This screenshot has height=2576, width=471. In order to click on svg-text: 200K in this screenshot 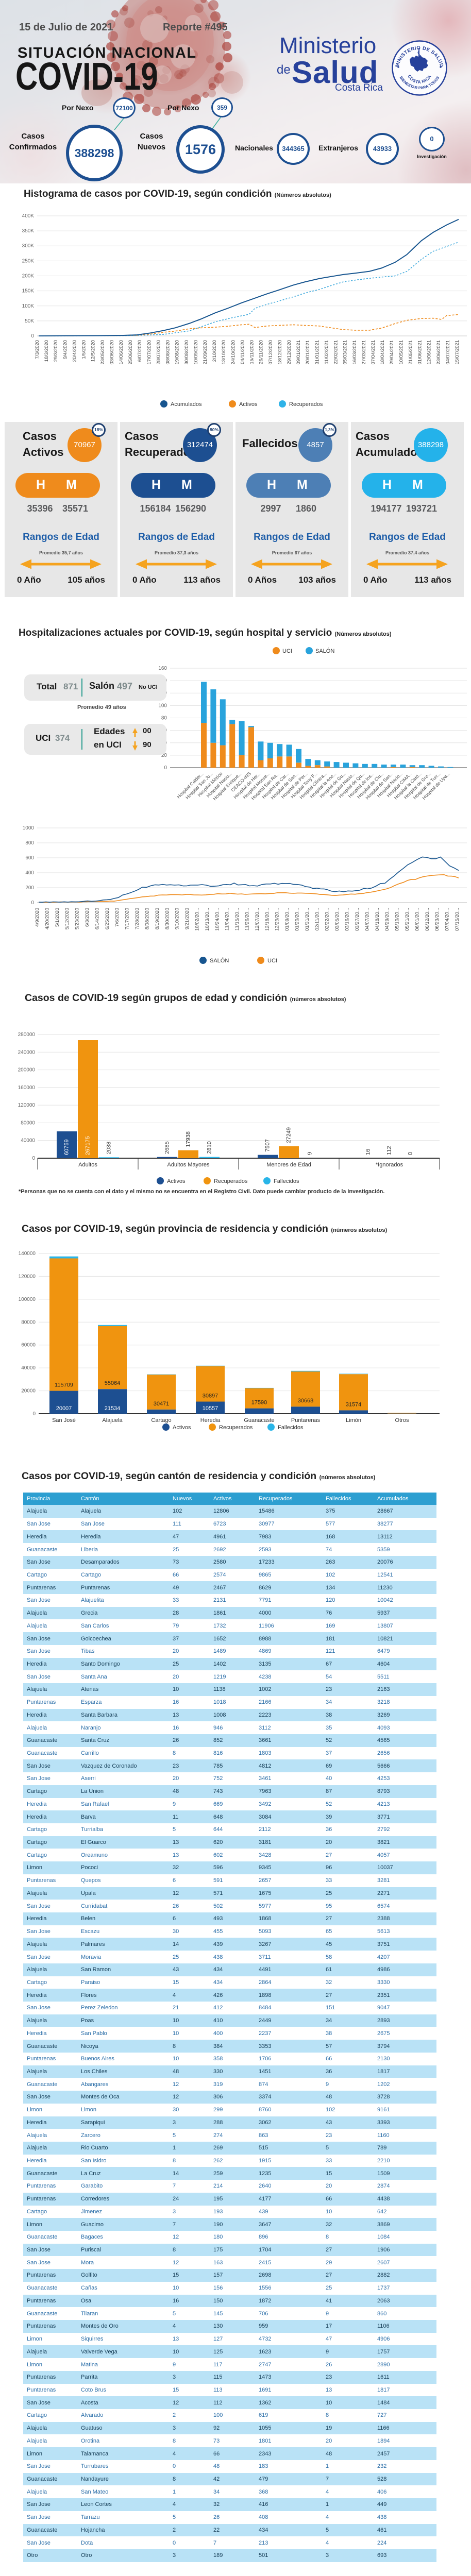, I will do `click(28, 276)`.